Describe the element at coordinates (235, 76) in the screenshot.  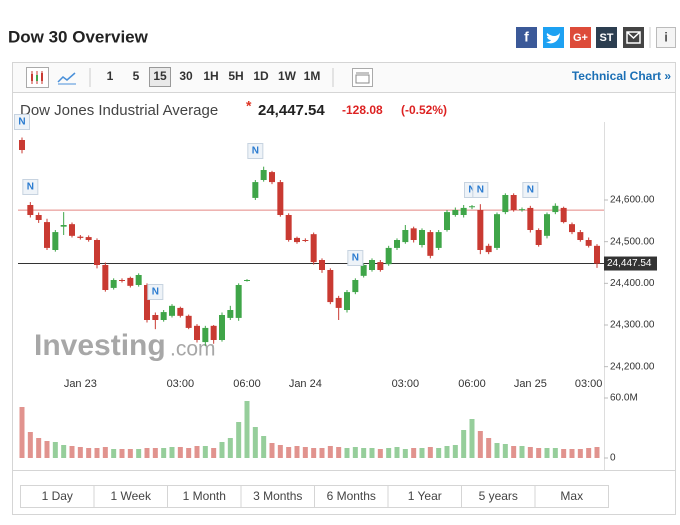
I see `interval-button: 5H` at that location.